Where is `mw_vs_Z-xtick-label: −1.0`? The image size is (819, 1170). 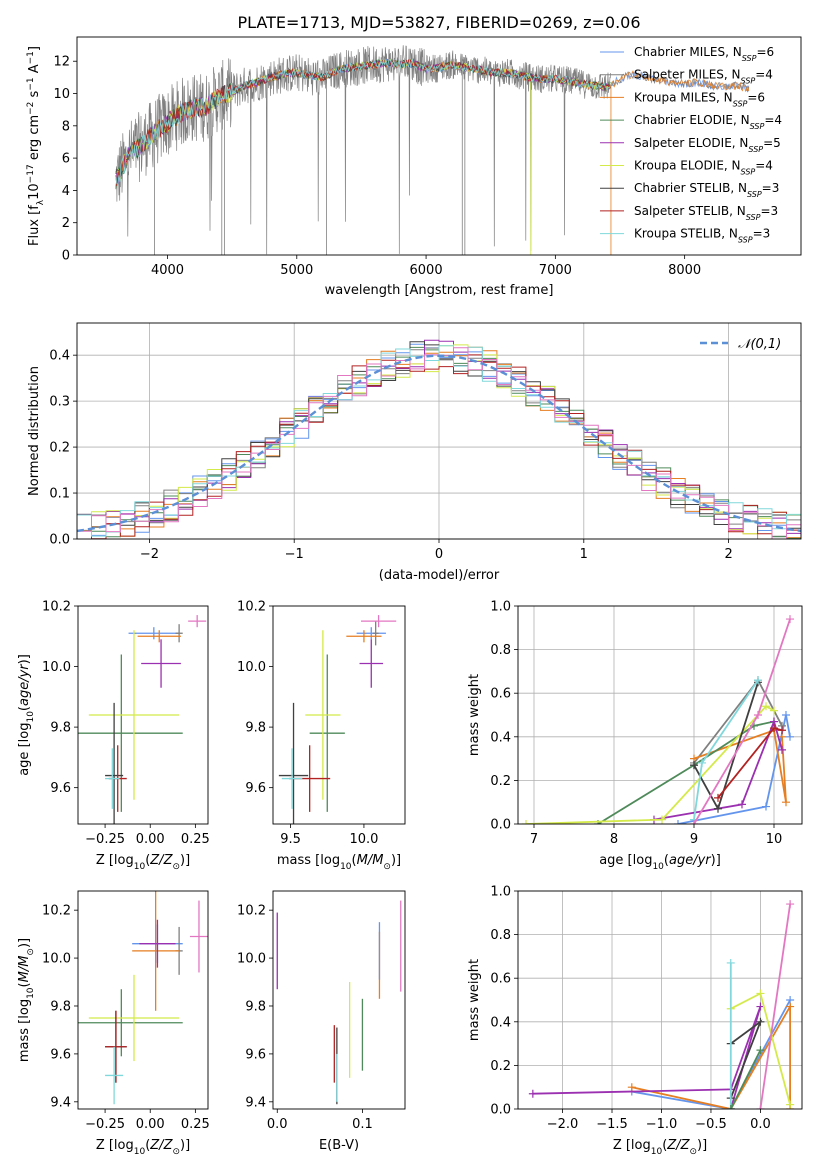
mw_vs_Z-xtick-label: −1.0 is located at coordinates (662, 1124).